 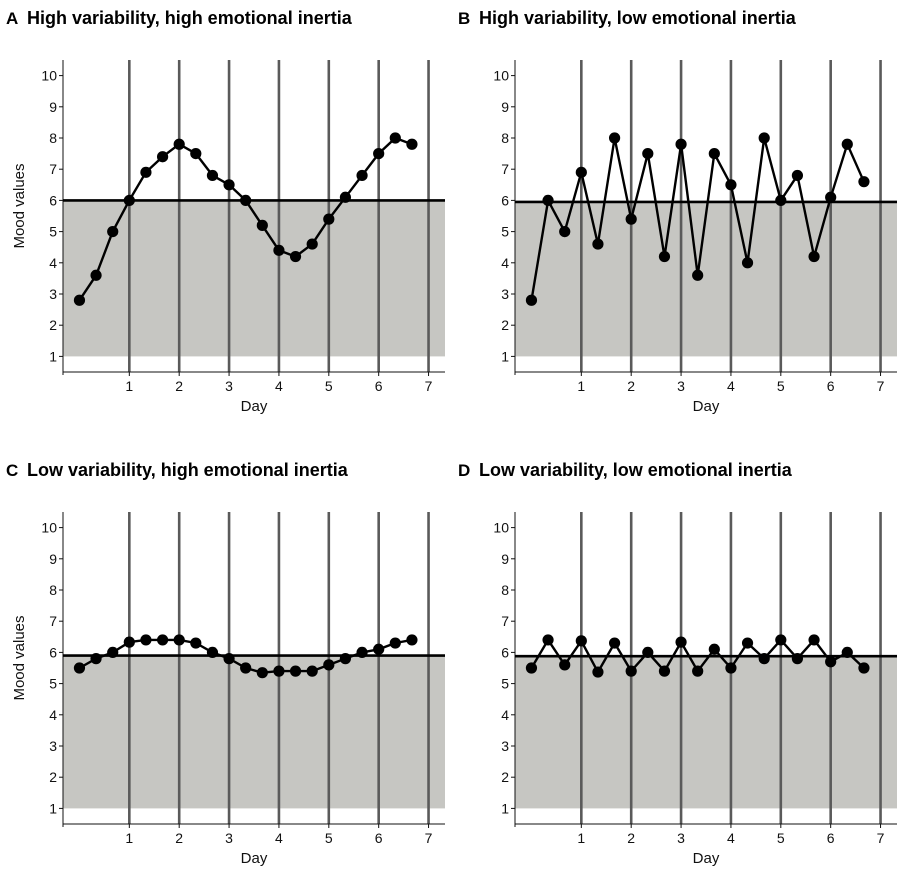 What do you see at coordinates (53, 294) in the screenshot?
I see `y-tick-label: 3` at bounding box center [53, 294].